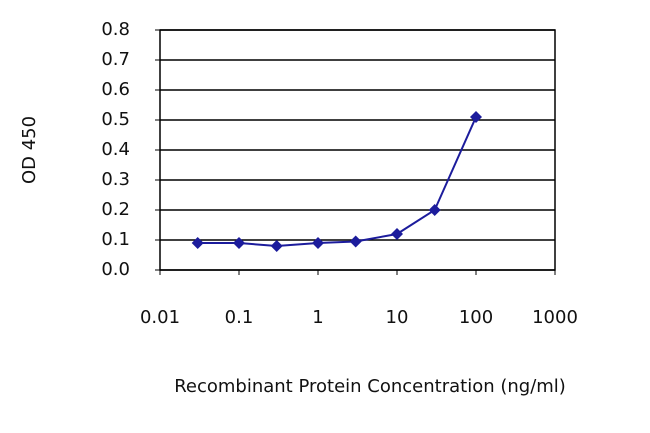 The image size is (650, 433). I want to click on y-tick-label: 0.1, so click(115, 239).